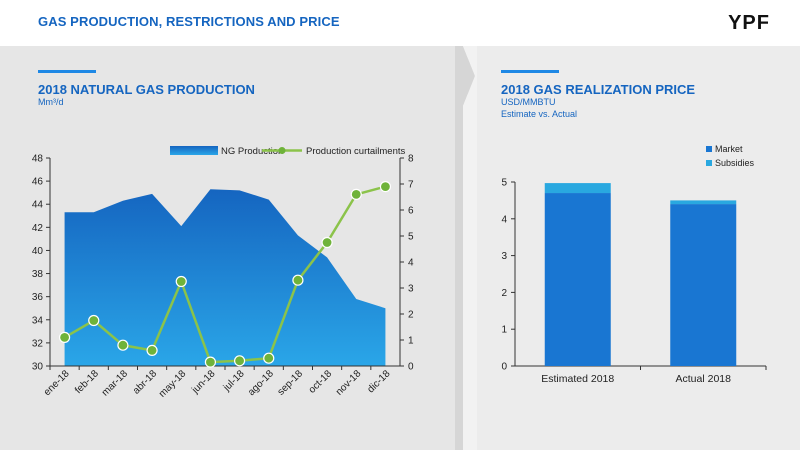 This screenshot has height=450, width=800. Describe the element at coordinates (38, 228) in the screenshot. I see `left-tick-label: 42` at that location.